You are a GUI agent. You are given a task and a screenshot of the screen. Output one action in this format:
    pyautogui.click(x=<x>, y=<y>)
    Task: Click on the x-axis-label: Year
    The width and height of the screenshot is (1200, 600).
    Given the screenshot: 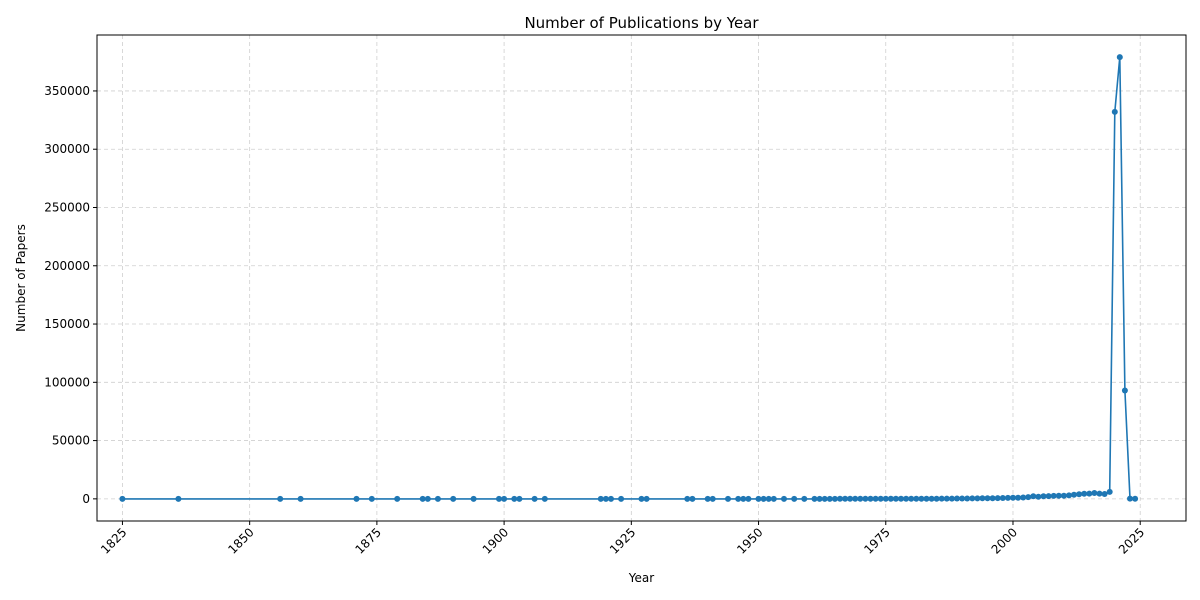 What is the action you would take?
    pyautogui.click(x=641, y=578)
    